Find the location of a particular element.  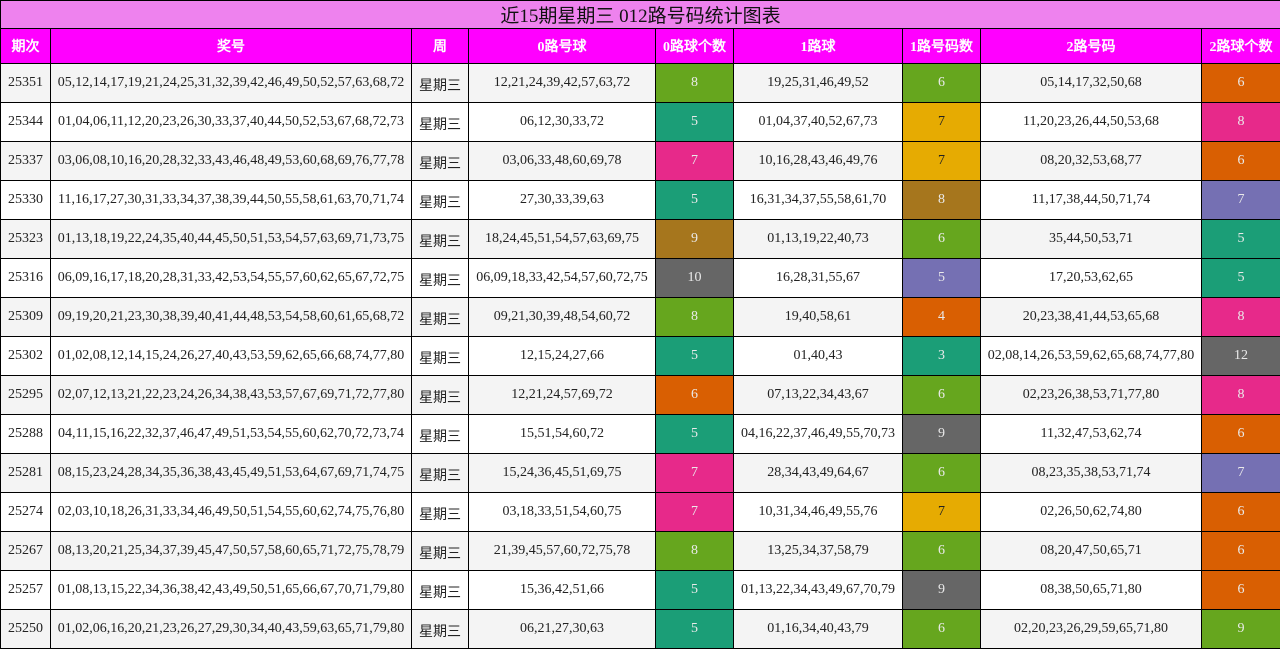

route1-count-cell: 4 is located at coordinates (942, 317).